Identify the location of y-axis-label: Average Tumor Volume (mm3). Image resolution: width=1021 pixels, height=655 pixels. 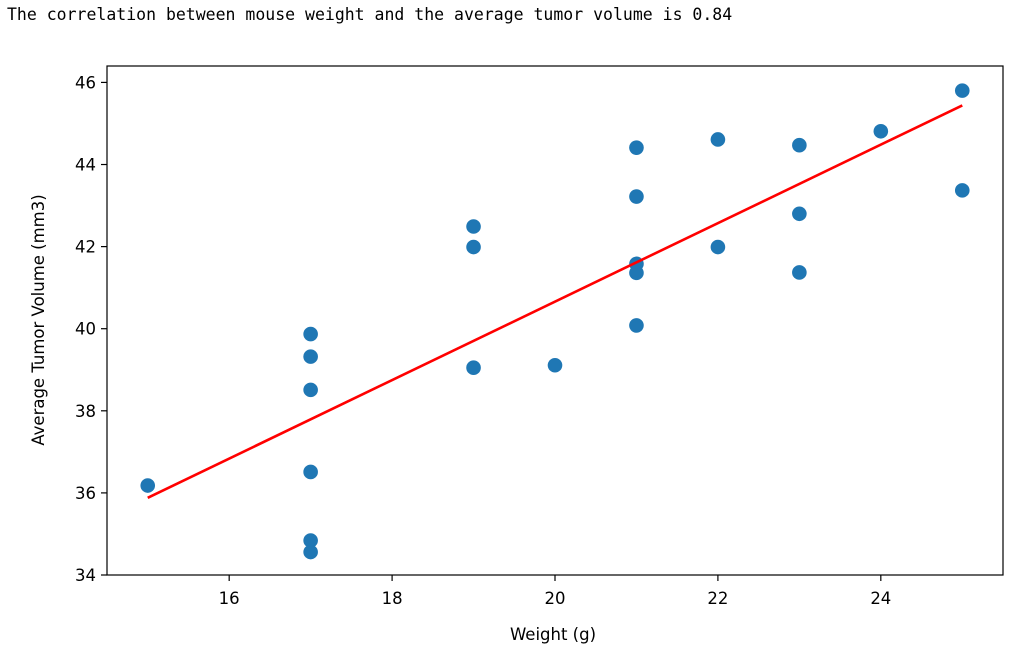
(38, 319).